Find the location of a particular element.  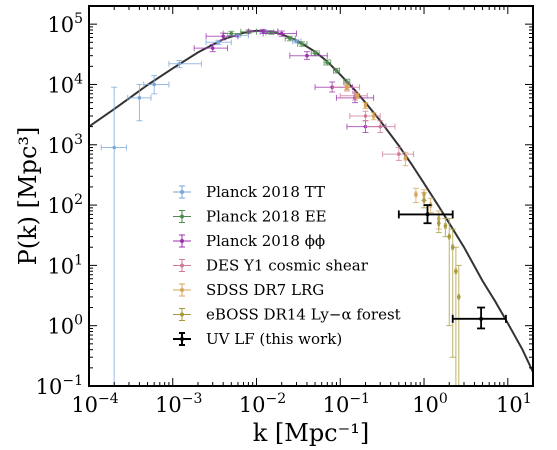

legend-label: SDSS DR7 LRG is located at coordinates (265, 290).